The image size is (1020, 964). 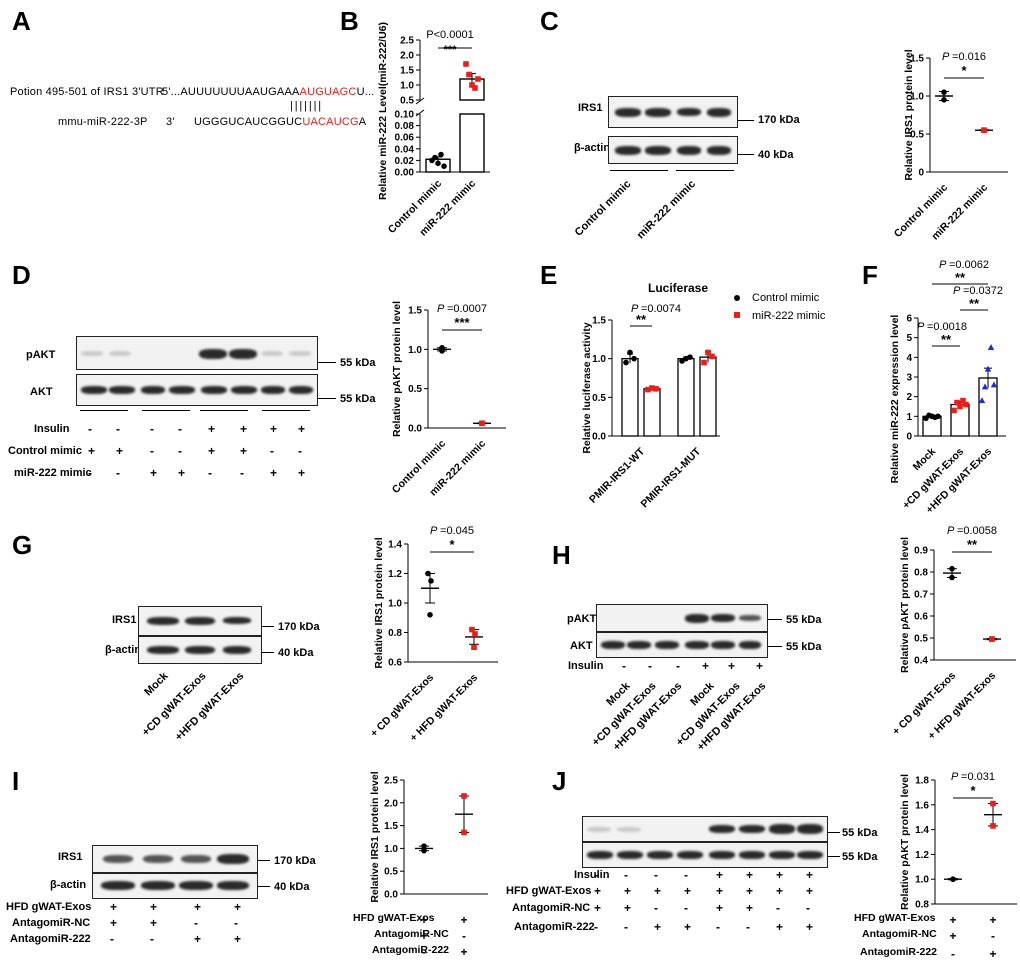 I want to click on rowsI-sign-1-2: -, so click(x=196, y=923).